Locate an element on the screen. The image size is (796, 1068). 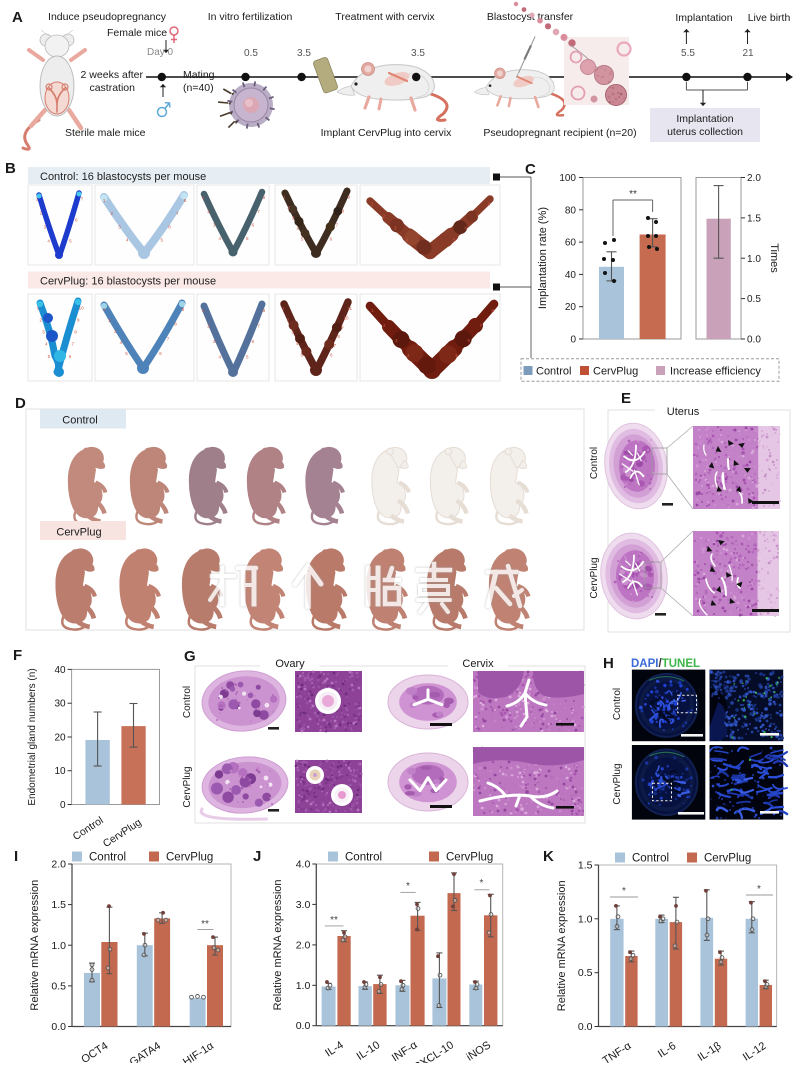
svg-text:Control: 16 blastocysts per mo: Control: 16 blastocysts per mouse is located at coordinates (123, 177).